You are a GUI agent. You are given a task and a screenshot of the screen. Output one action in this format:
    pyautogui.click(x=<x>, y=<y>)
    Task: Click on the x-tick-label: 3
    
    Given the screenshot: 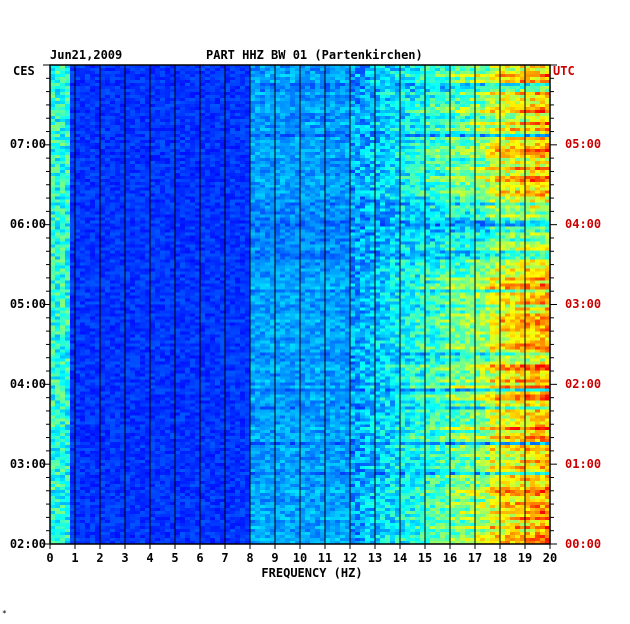 What is the action you would take?
    pyautogui.click(x=124, y=558)
    